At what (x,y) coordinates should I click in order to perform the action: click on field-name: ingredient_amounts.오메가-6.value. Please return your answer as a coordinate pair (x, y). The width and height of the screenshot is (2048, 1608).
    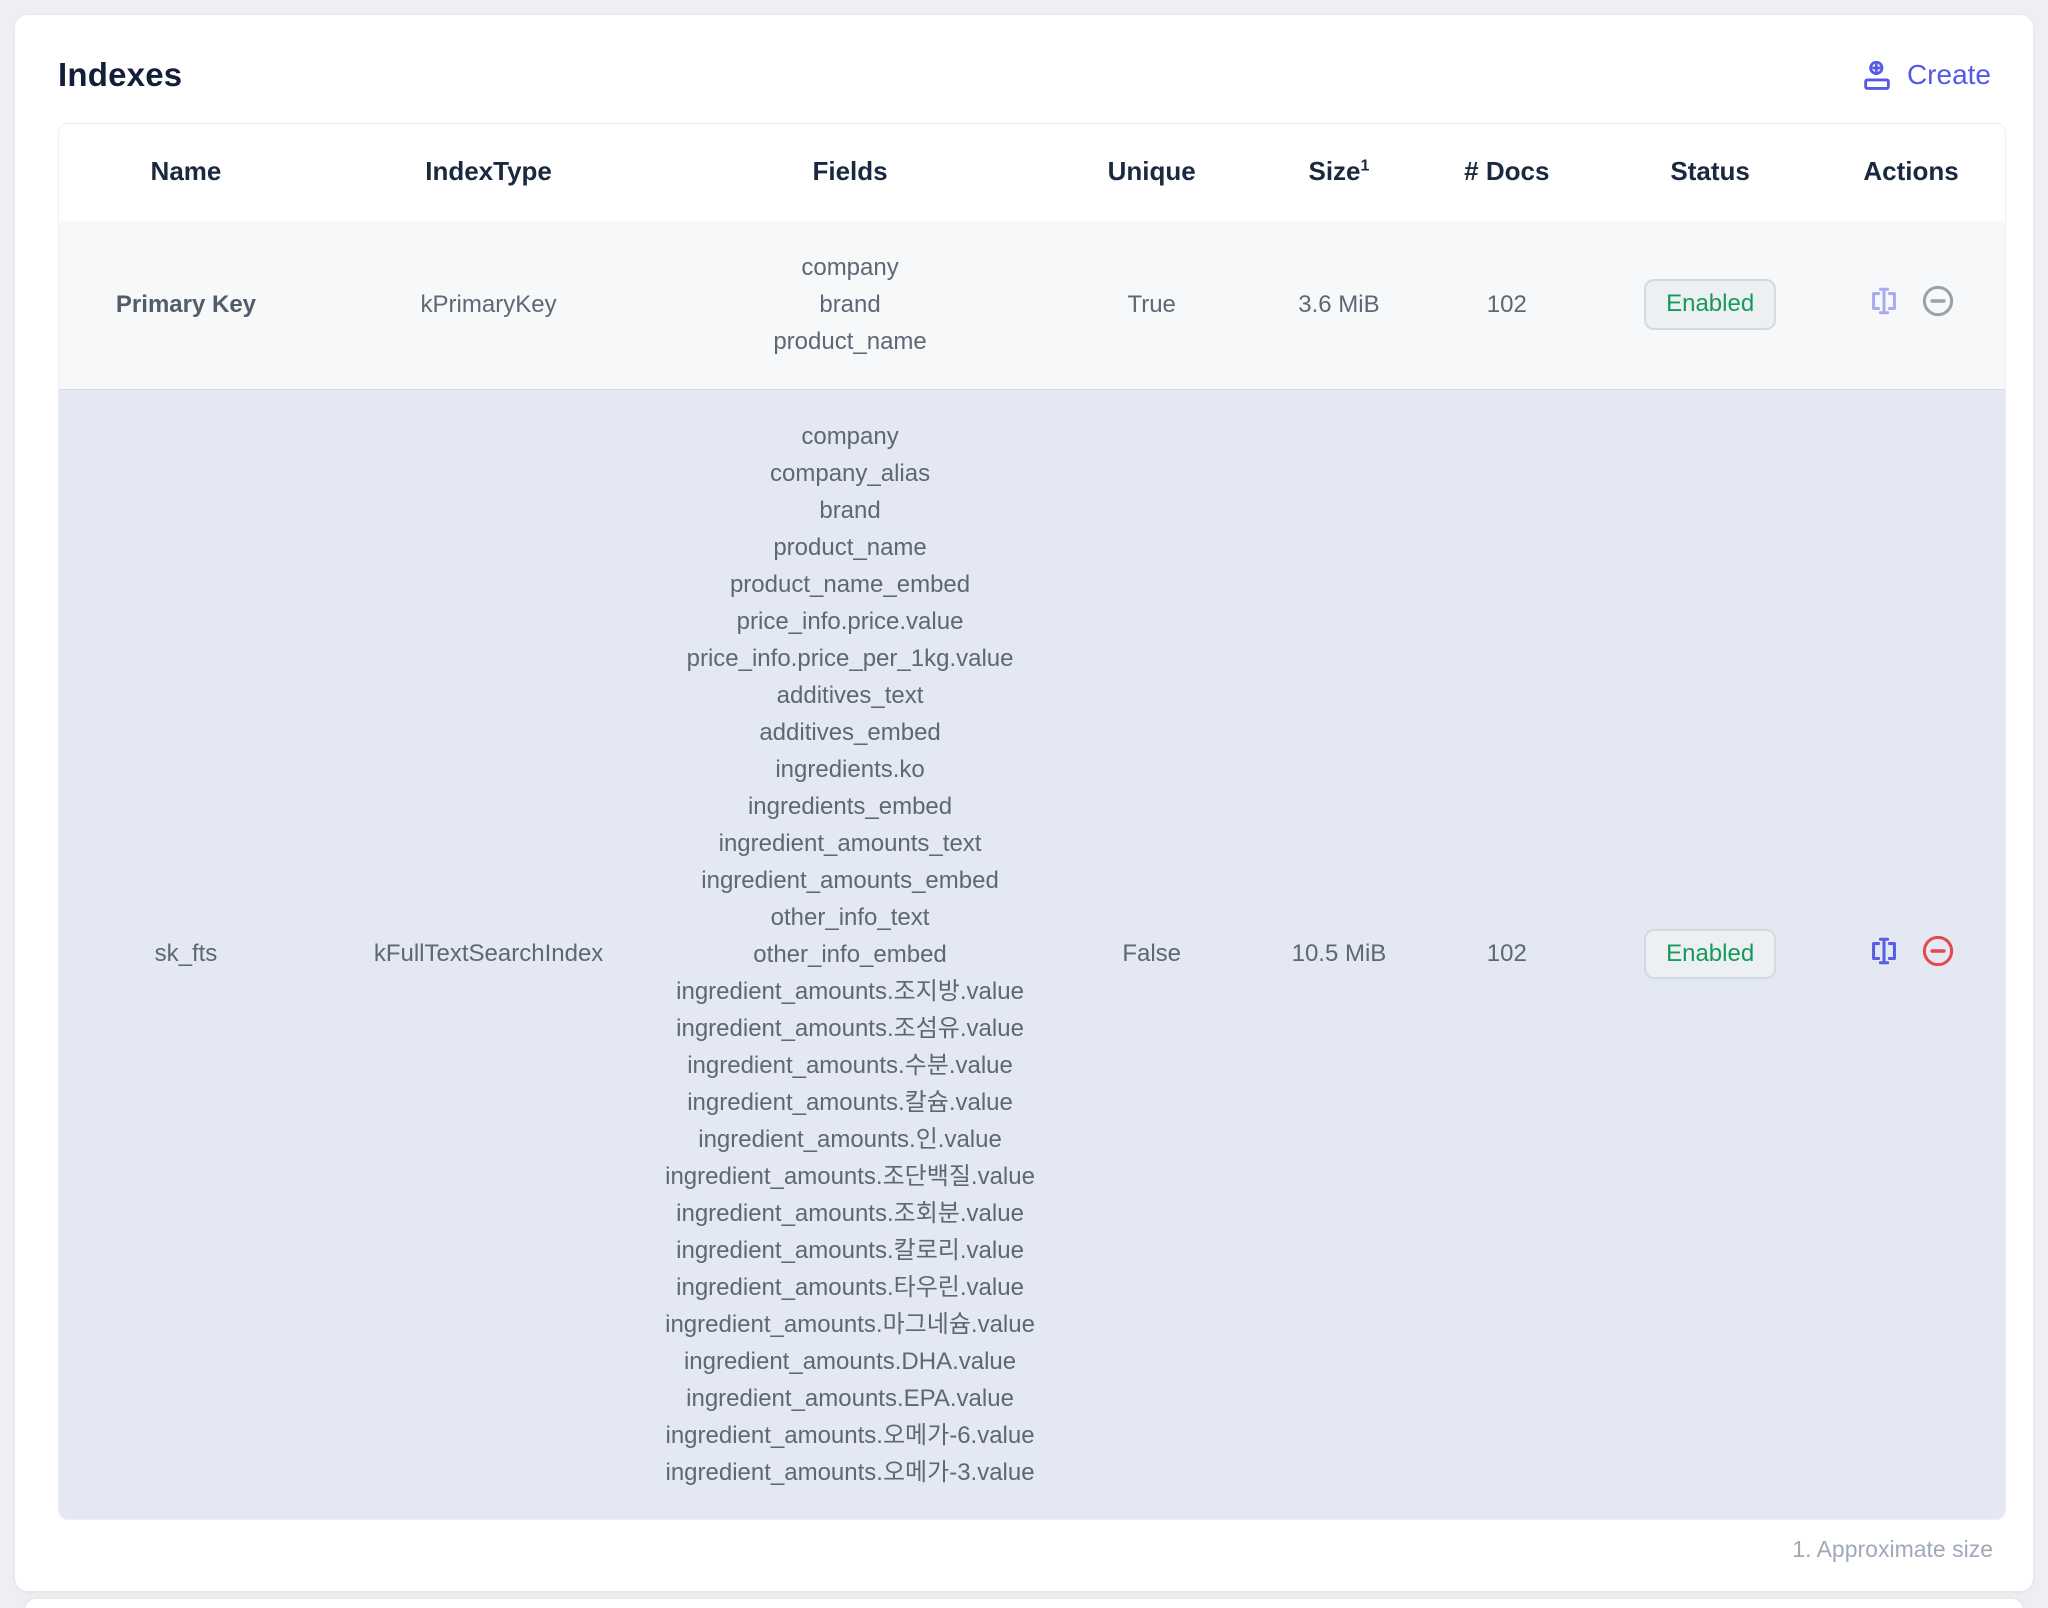
    Looking at the image, I should click on (850, 1435).